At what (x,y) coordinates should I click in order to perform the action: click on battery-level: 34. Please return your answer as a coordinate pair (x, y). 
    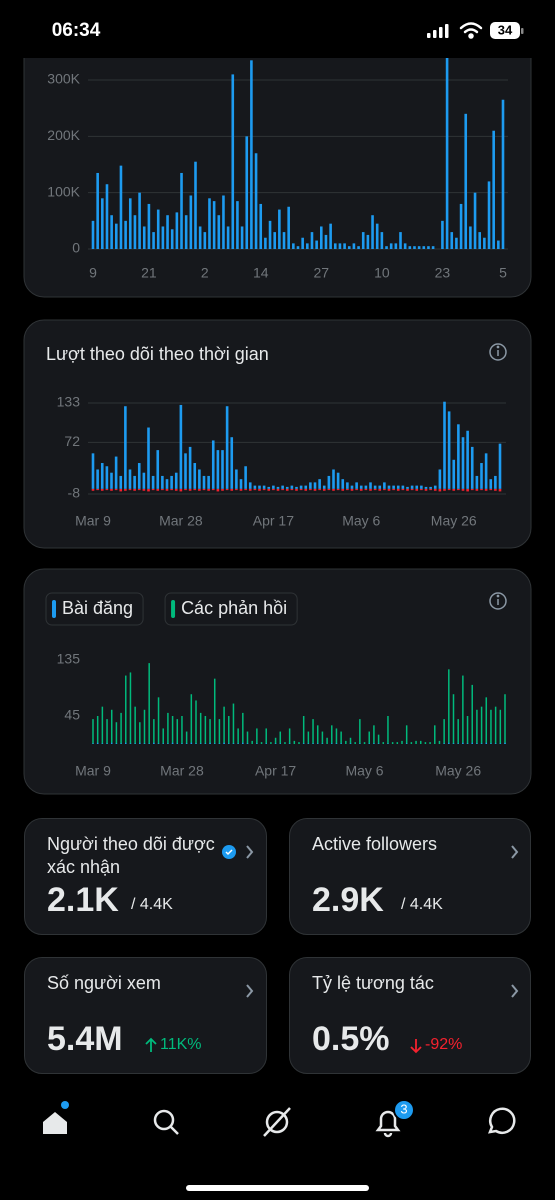
    Looking at the image, I should click on (505, 29).